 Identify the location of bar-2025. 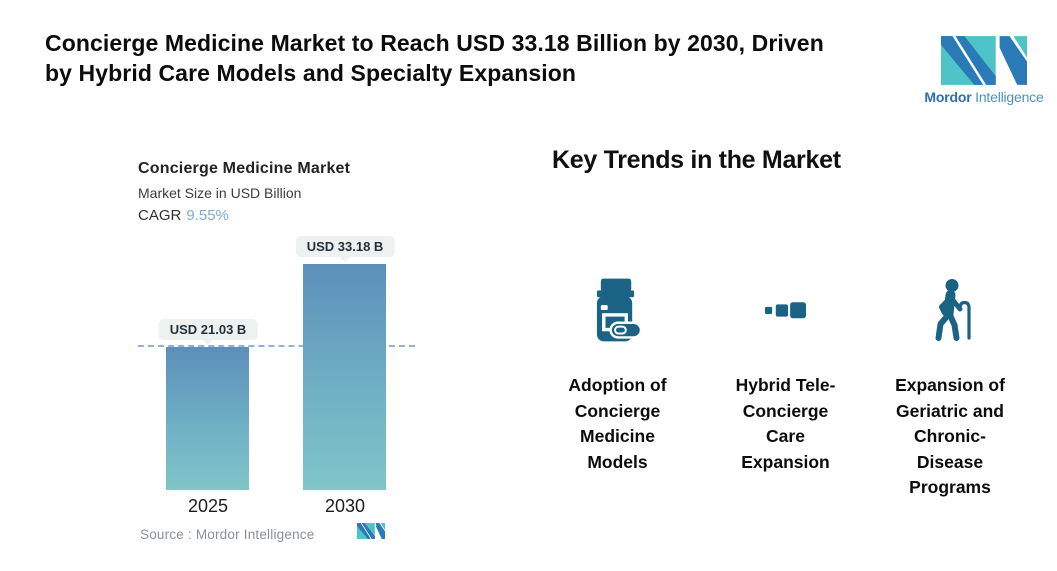
(207, 418).